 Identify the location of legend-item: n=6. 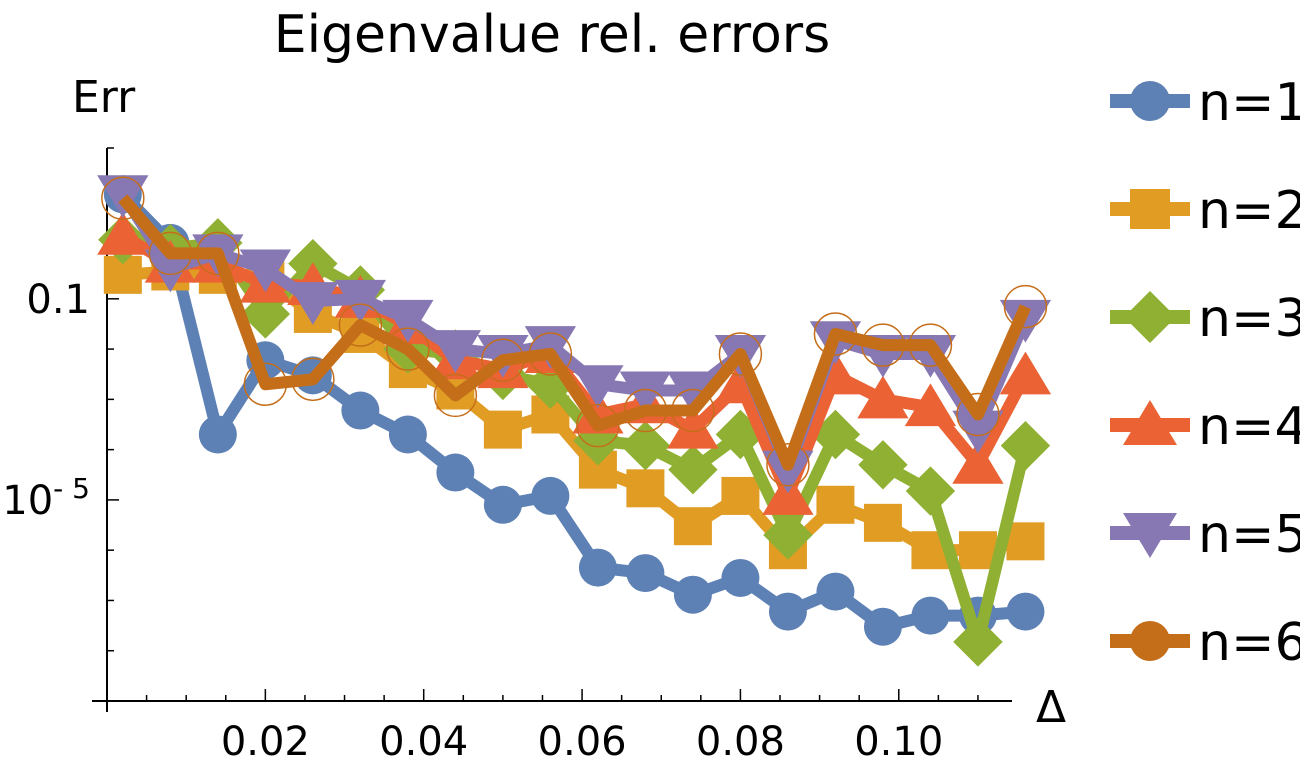
(1205, 643).